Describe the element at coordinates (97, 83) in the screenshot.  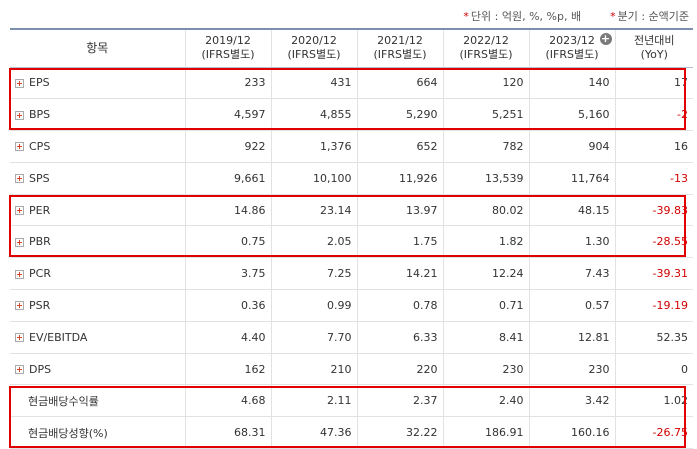
I see `row-label: EPS` at that location.